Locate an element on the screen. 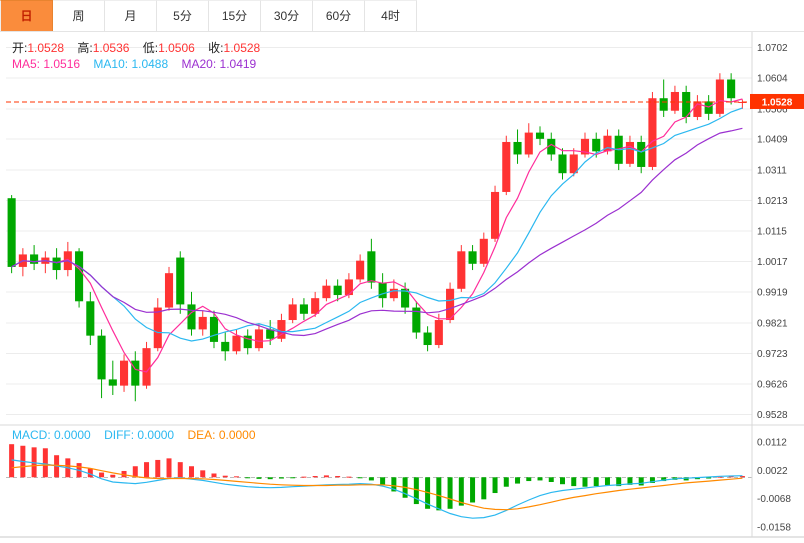 Image resolution: width=804 pixels, height=543 pixels. tab-30min: 30分 is located at coordinates (287, 15).